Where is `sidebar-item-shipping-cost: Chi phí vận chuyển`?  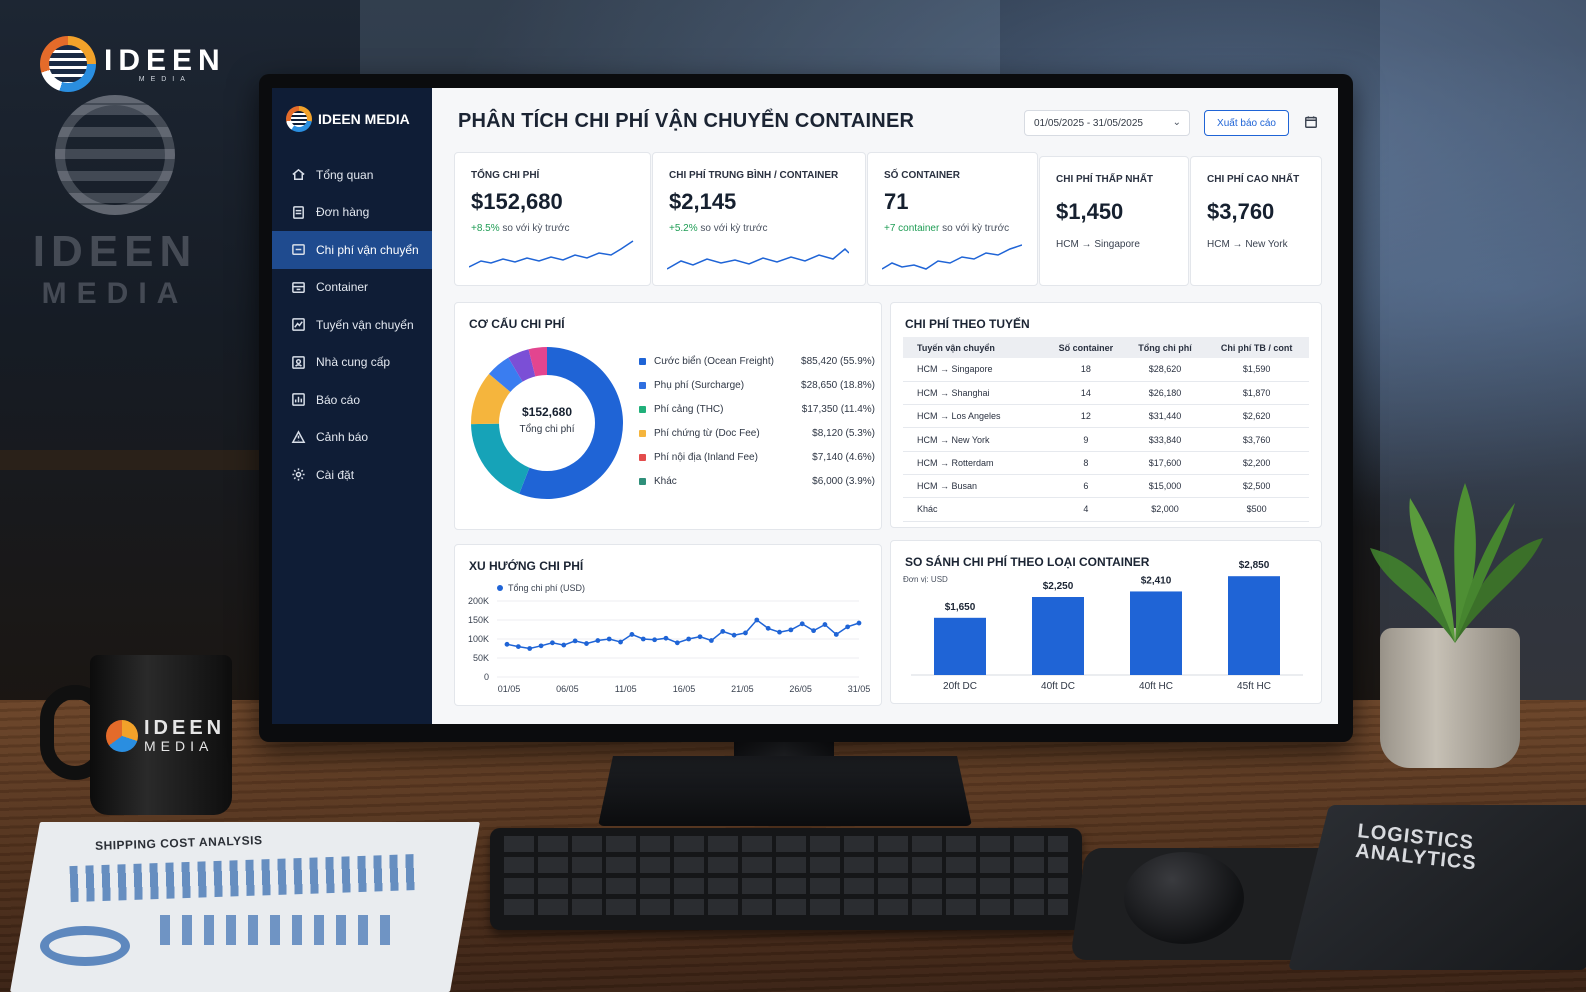
sidebar-item-shipping-cost: Chi phí vận chuyển is located at coordinates (352, 250).